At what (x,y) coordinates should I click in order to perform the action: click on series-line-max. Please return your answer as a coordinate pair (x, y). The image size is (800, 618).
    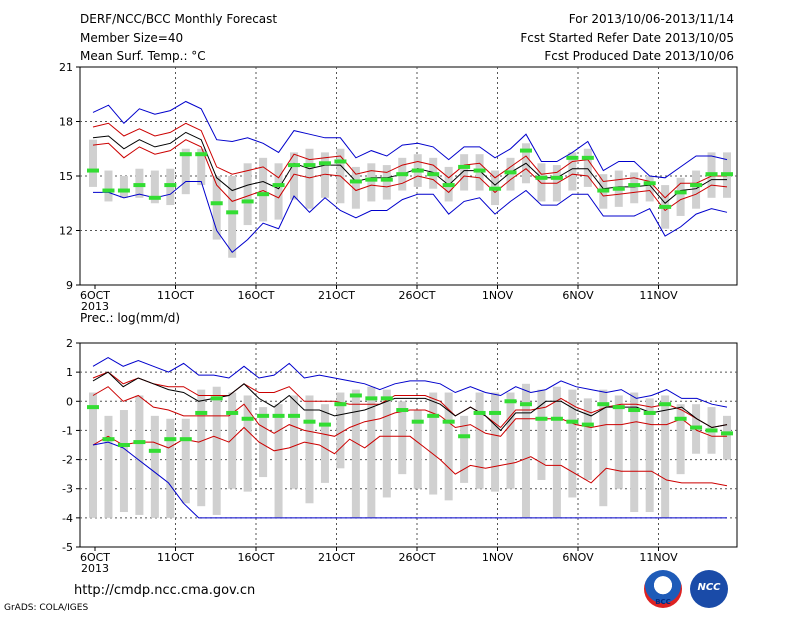
    Looking at the image, I should click on (410, 382).